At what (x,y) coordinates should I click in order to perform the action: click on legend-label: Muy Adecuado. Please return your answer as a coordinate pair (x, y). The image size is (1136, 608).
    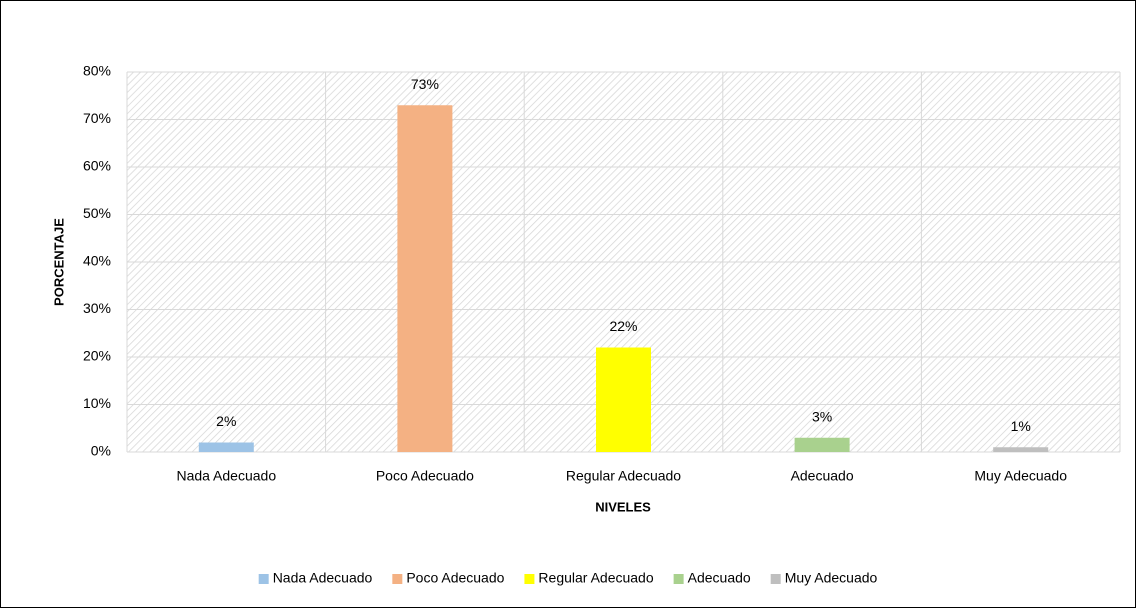
    Looking at the image, I should click on (831, 578).